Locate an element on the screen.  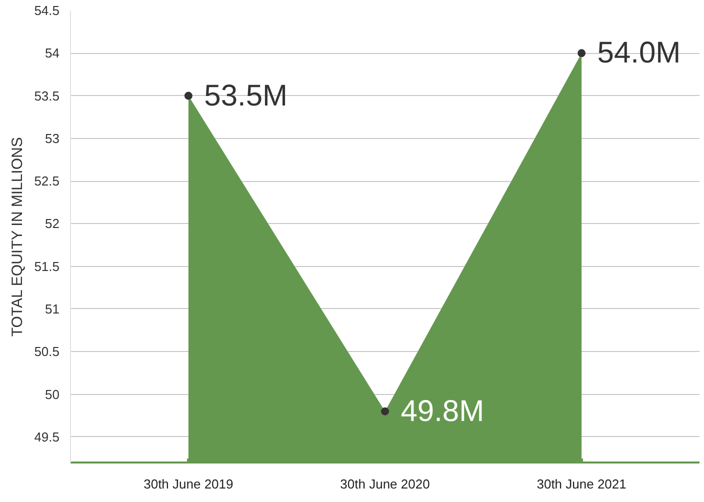
y-tick-label: 52 is located at coordinates (52, 224).